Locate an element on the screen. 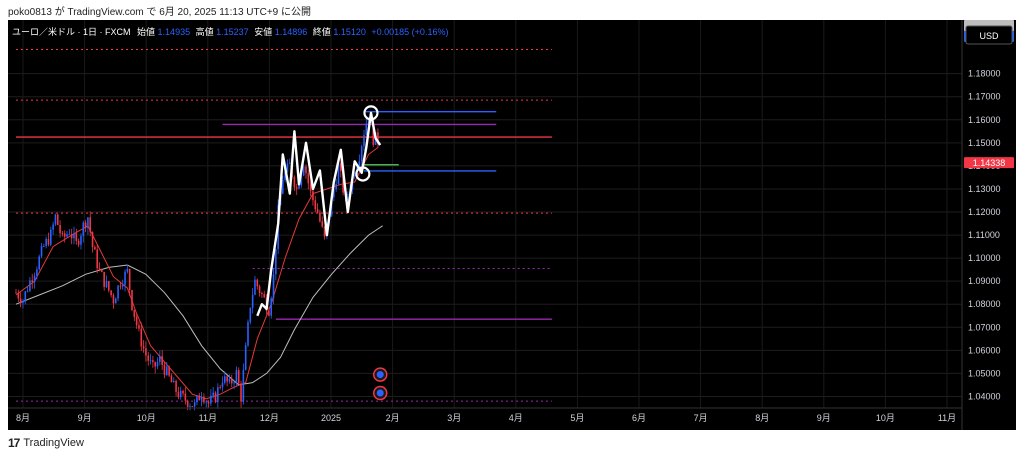  high-label: 高値 is located at coordinates (205, 31).